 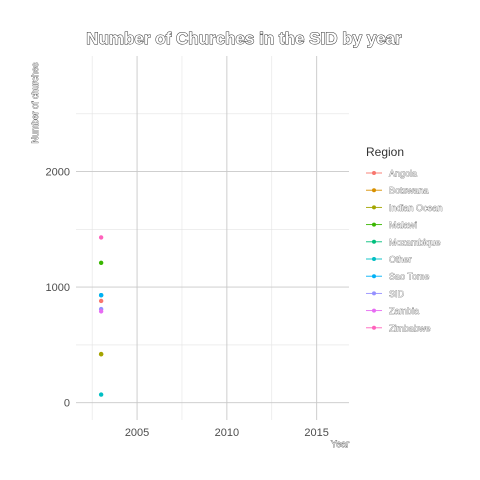 What do you see at coordinates (416, 208) in the screenshot?
I see `legend-label: Indian Ocean` at bounding box center [416, 208].